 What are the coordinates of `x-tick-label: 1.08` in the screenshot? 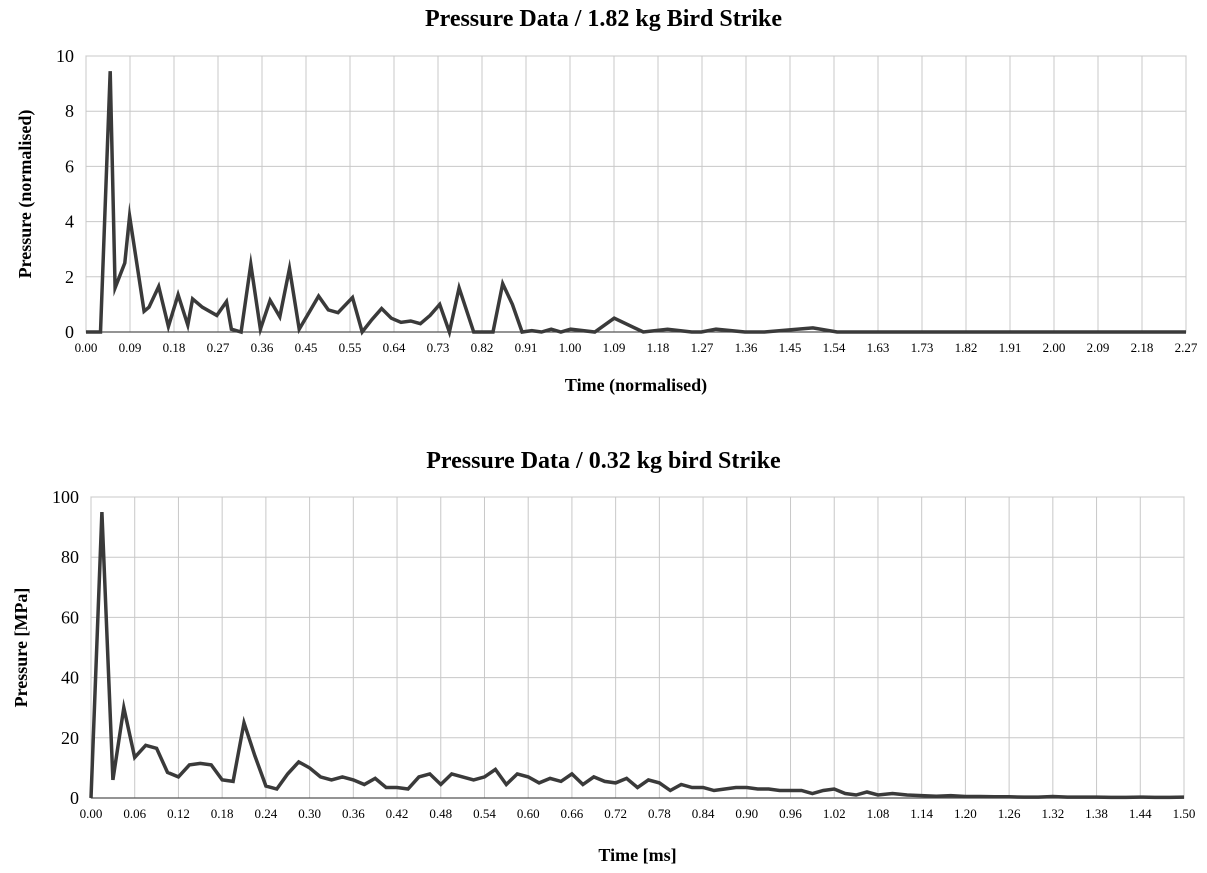 It's located at (878, 813).